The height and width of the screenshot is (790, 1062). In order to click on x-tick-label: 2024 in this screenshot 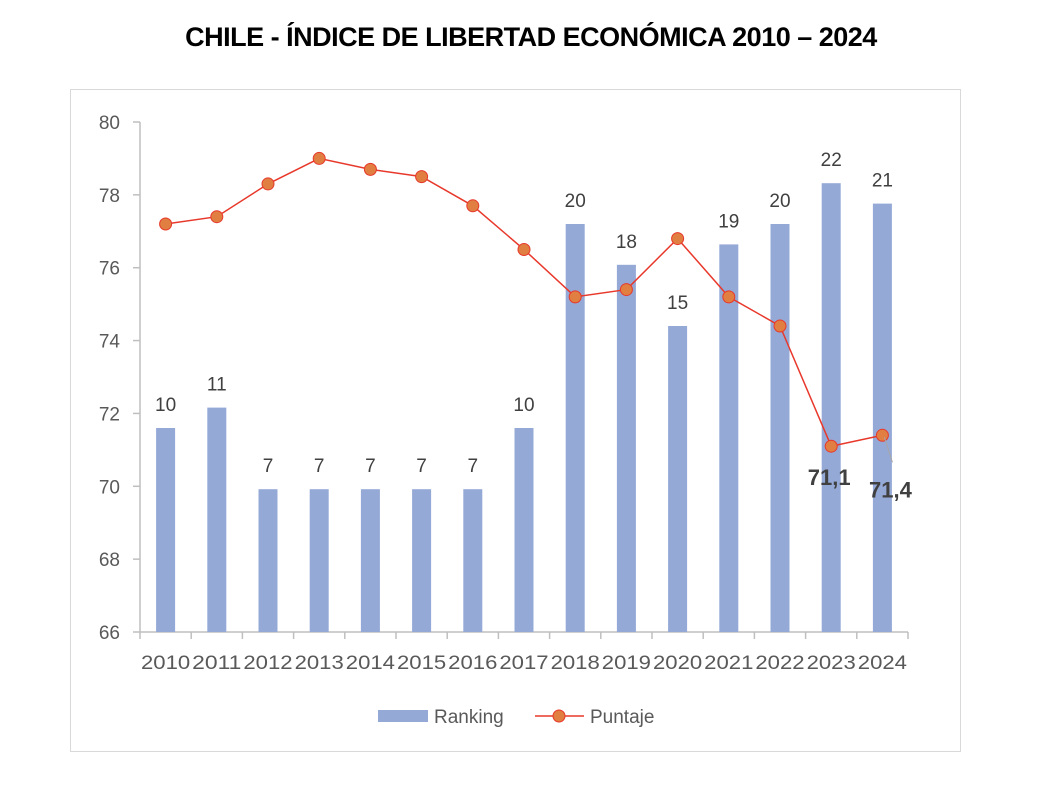, I will do `click(883, 663)`.